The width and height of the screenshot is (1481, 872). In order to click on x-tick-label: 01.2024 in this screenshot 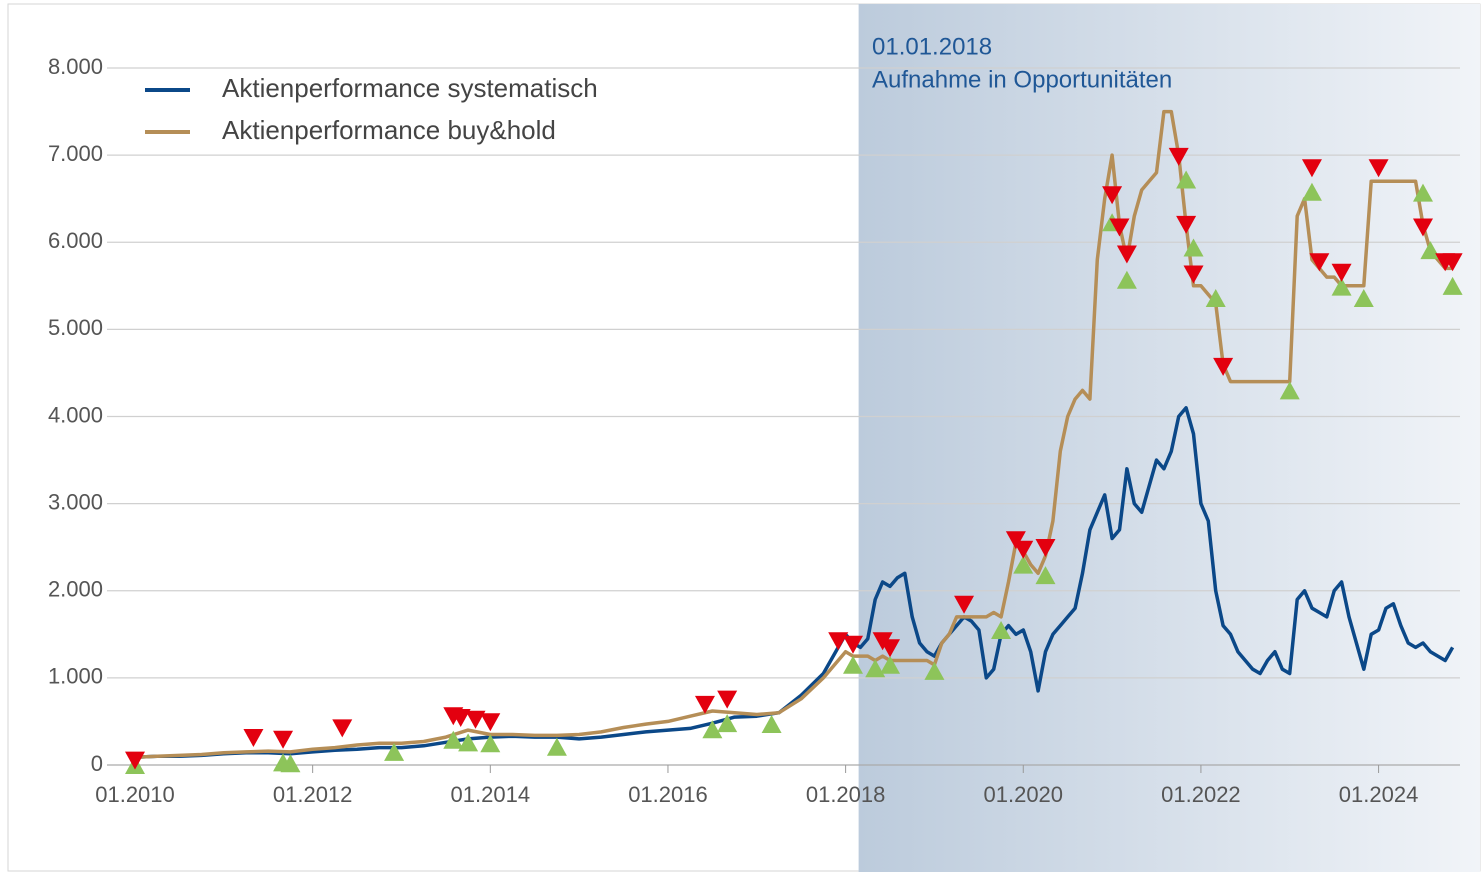, I will do `click(1379, 794)`.